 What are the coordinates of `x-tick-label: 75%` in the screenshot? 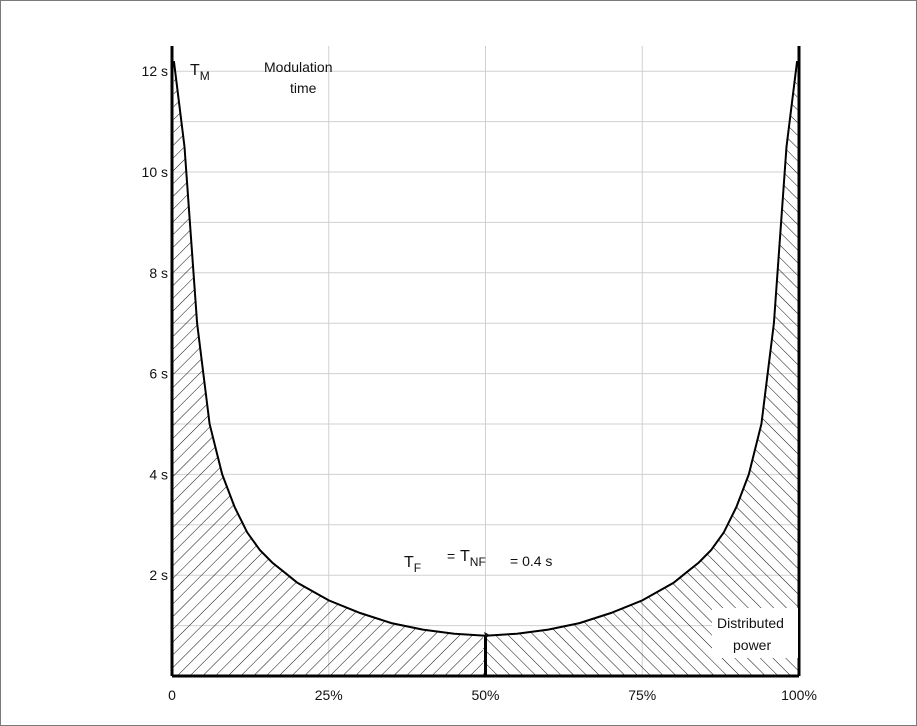 It's located at (642, 695).